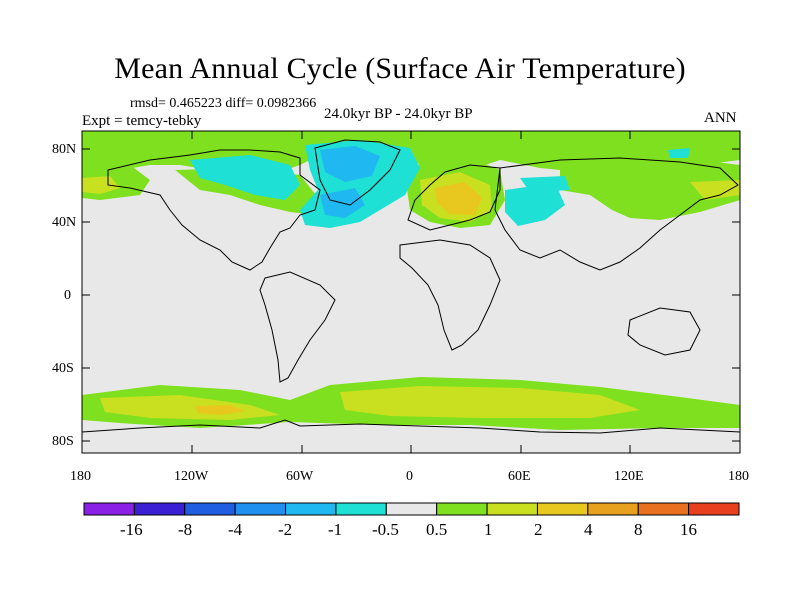  Describe the element at coordinates (190, 407) in the screenshot. I see `field-southern-yellow` at that location.